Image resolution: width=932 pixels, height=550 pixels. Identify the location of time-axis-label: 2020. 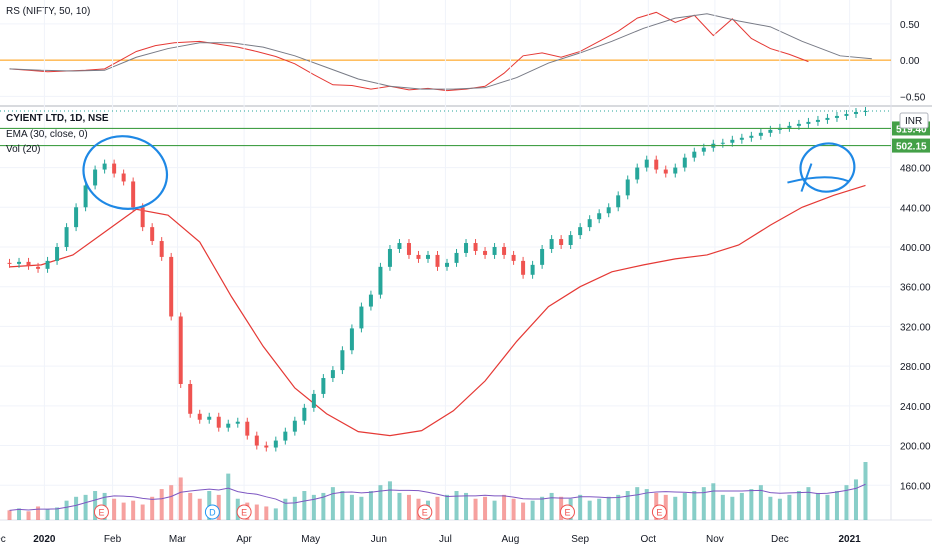
(44, 539).